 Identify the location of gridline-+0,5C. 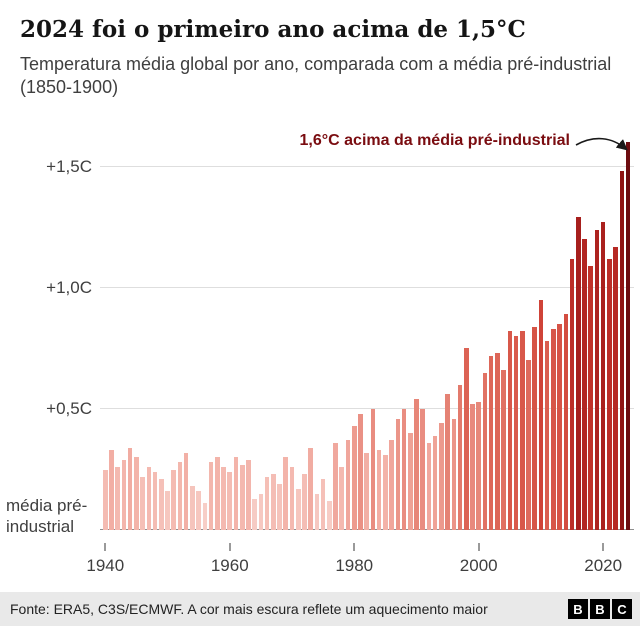
(367, 408).